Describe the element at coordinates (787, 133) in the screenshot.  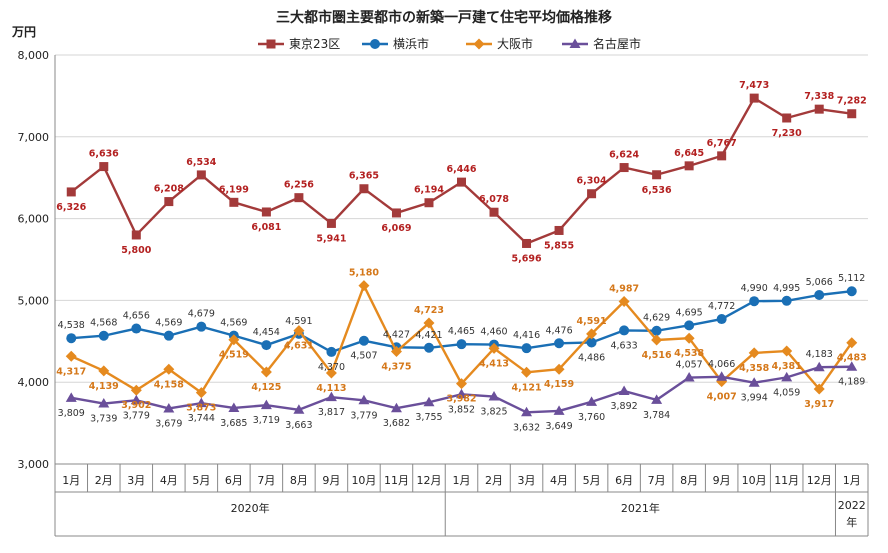
I see `data-label: 7,230` at that location.